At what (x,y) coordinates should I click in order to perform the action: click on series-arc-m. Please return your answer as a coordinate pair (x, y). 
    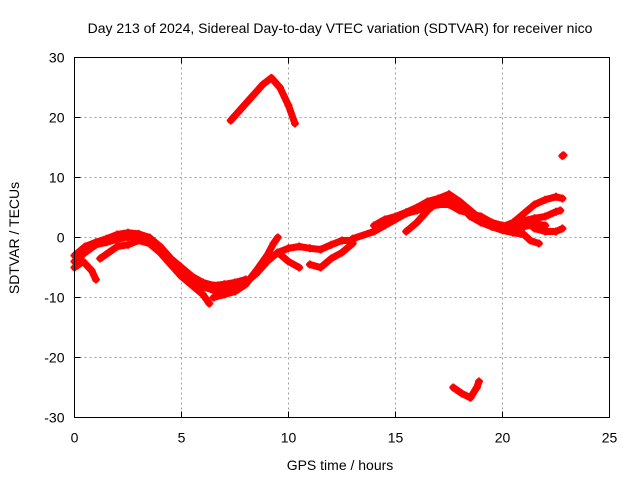
    Looking at the image, I should click on (262, 100).